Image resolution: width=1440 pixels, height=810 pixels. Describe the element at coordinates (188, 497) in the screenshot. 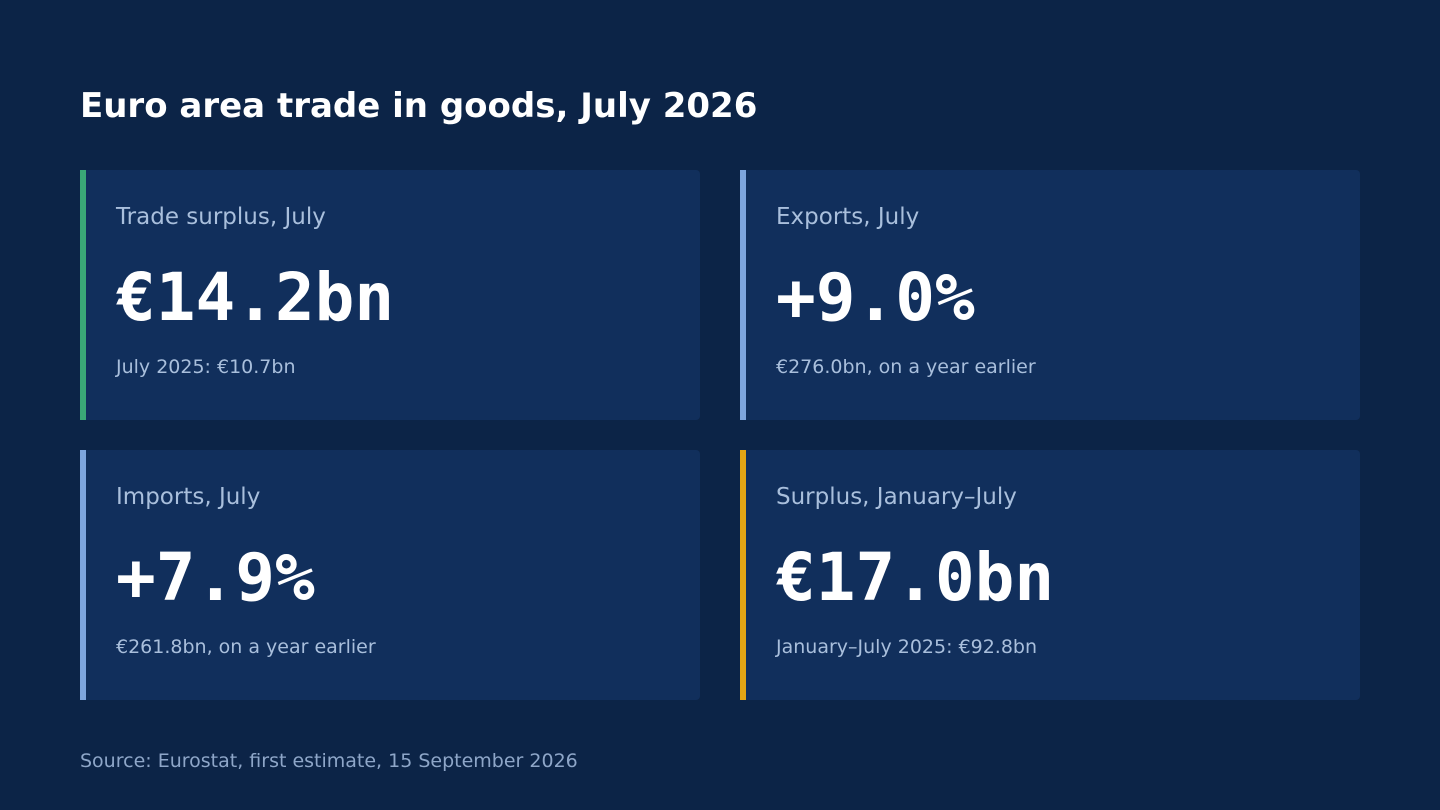

I see `kpi-label: Imports, July` at that location.